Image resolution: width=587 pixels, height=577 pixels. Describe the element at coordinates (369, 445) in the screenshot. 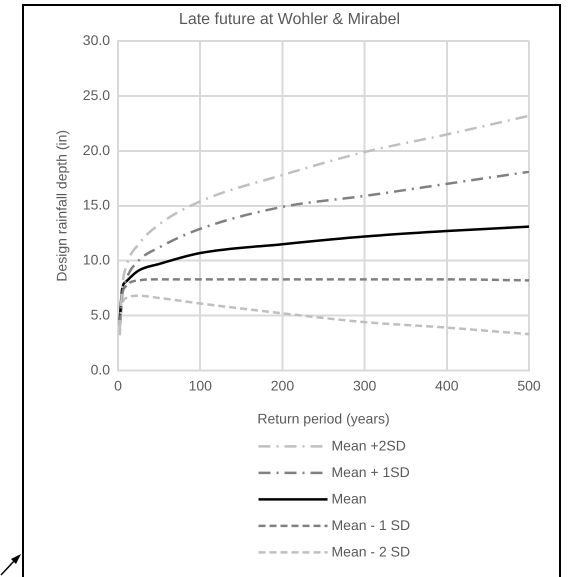

I see `legend-label: Mean +2SD` at that location.